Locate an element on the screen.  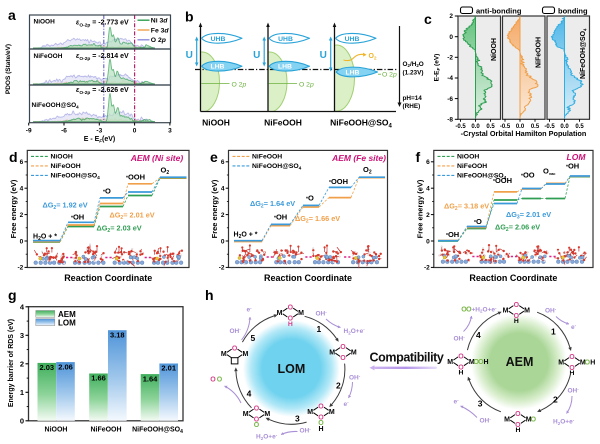
svg-text: E - EF(eV) is located at coordinates (100, 140).